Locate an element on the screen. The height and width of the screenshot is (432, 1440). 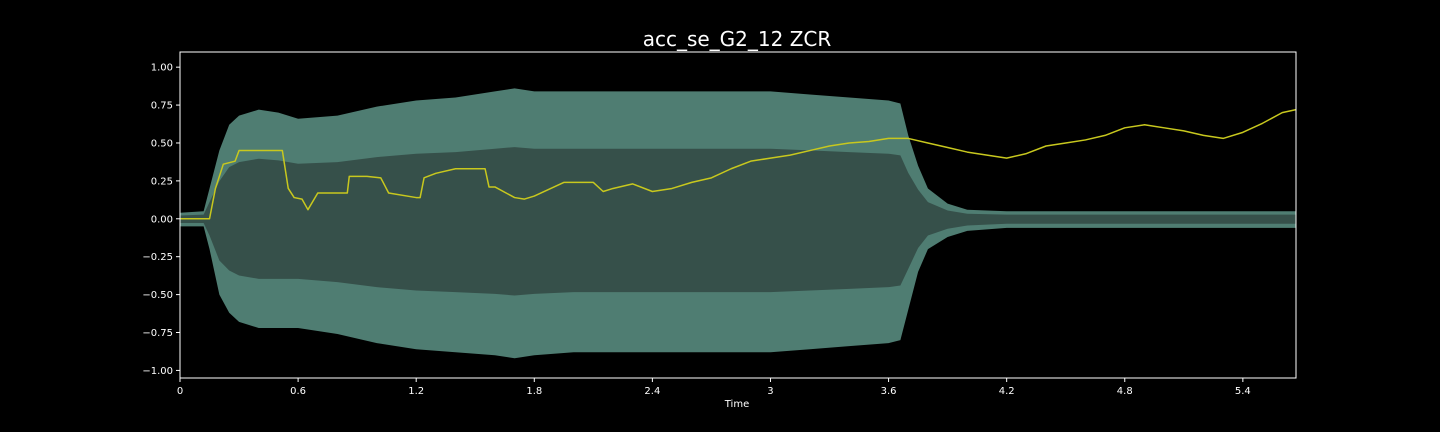
y-tick-label: −0.75 is located at coordinates (157, 333).